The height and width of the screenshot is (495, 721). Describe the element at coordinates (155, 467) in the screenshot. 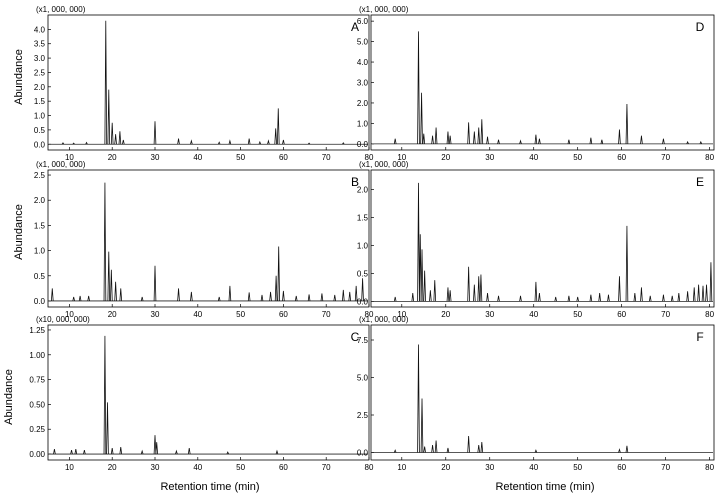

I see `x-tick-label-c: 30` at that location.